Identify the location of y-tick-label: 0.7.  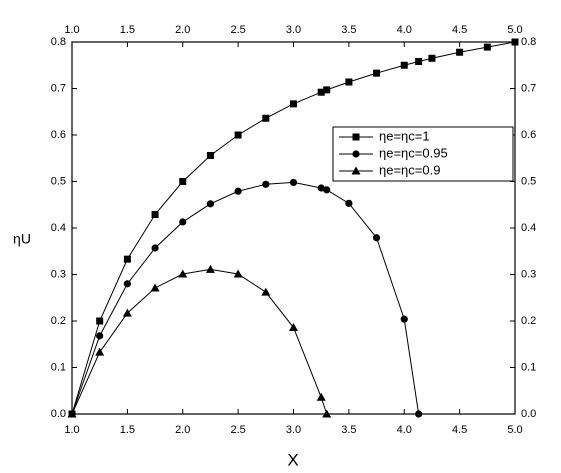
(58, 88).